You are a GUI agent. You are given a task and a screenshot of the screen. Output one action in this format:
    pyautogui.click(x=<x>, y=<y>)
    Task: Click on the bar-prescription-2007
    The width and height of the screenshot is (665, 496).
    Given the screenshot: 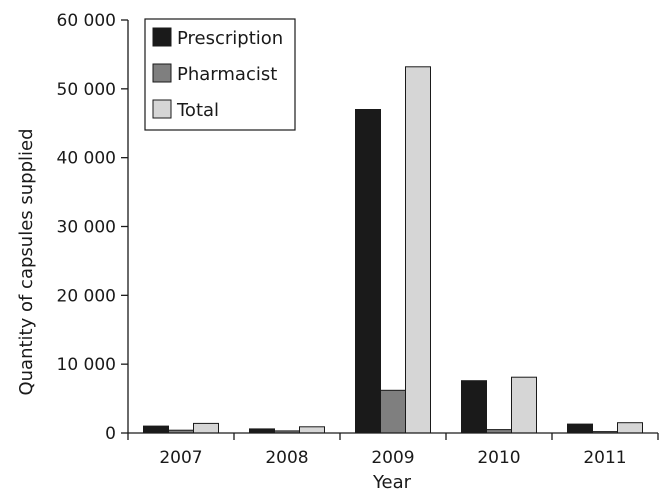 What is the action you would take?
    pyautogui.click(x=156, y=429)
    